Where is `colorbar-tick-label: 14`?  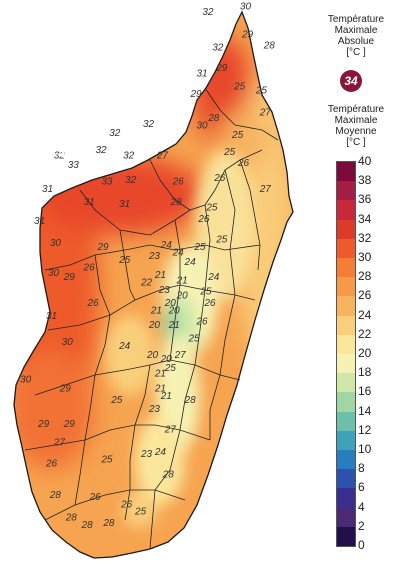 colorbar-tick-label: 14 is located at coordinates (365, 410).